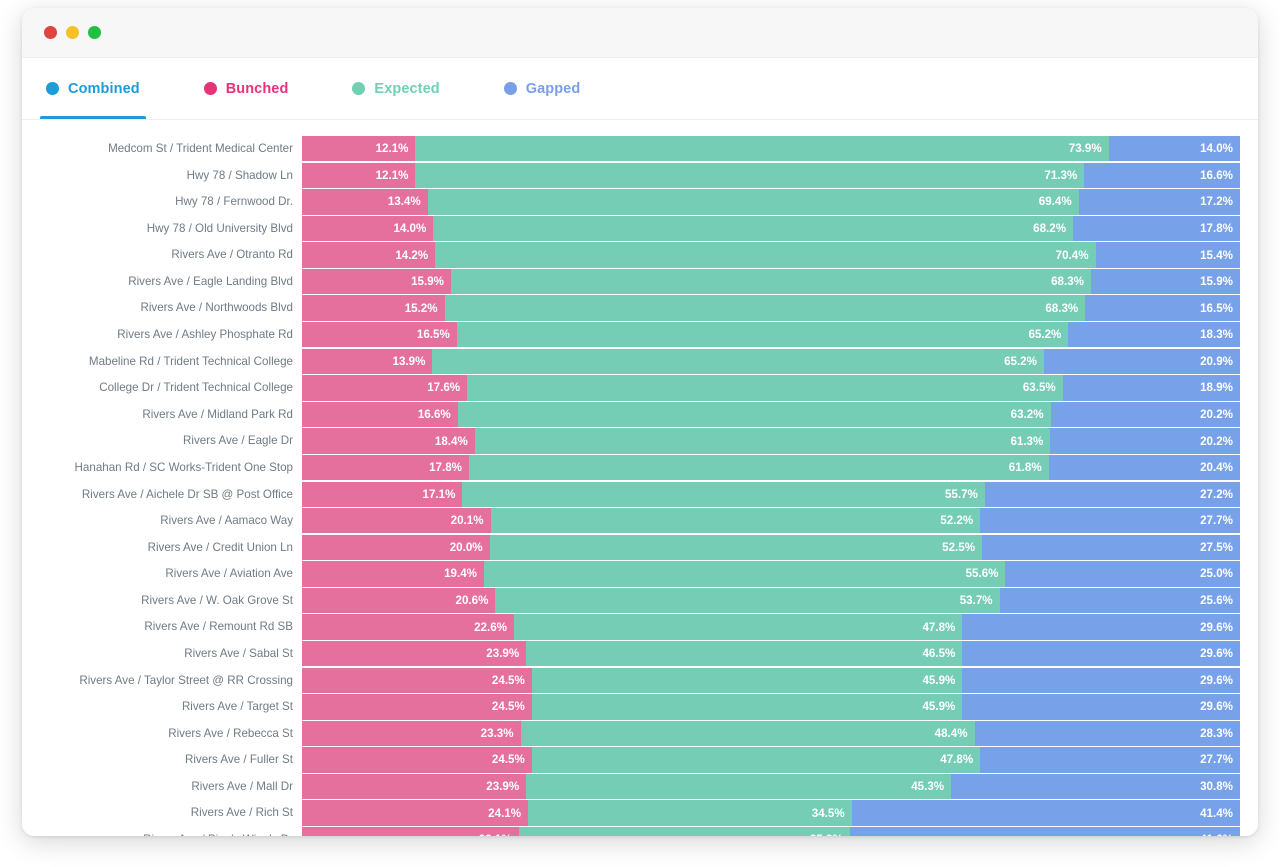 The height and width of the screenshot is (867, 1280). What do you see at coordinates (1119, 600) in the screenshot?
I see `bar-segment-gapped: 25.6%` at bounding box center [1119, 600].